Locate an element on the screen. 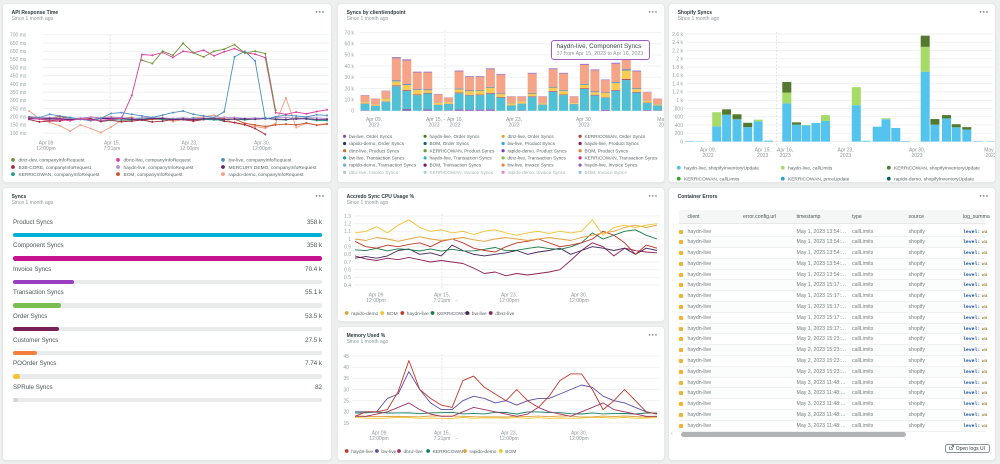 The height and width of the screenshot is (464, 1000). svg-text: 1.2 k is located at coordinates (677, 93).